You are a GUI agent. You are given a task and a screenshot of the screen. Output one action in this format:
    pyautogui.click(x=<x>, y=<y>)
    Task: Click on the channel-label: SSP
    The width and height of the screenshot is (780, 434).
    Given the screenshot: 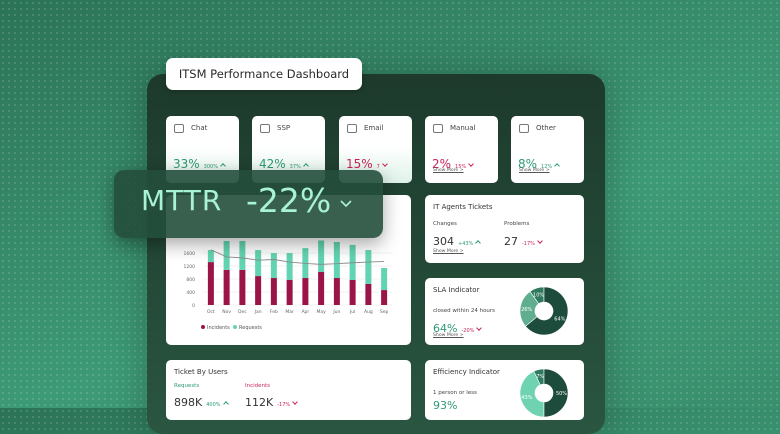 What is the action you would take?
    pyautogui.click(x=284, y=128)
    